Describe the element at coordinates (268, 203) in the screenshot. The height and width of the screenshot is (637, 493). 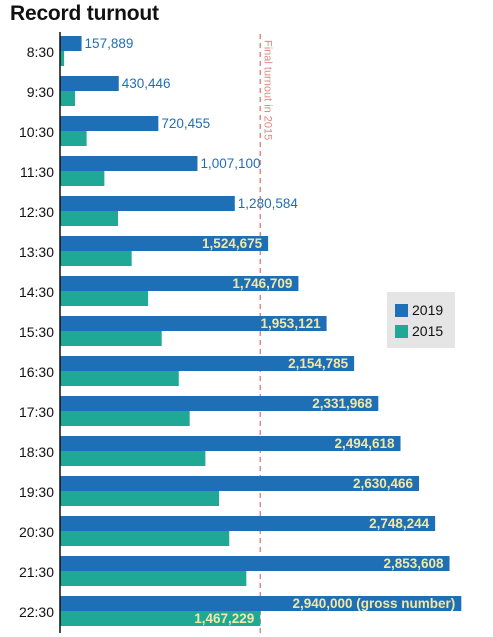
I see `data-label-2019: 1,280,584` at that location.